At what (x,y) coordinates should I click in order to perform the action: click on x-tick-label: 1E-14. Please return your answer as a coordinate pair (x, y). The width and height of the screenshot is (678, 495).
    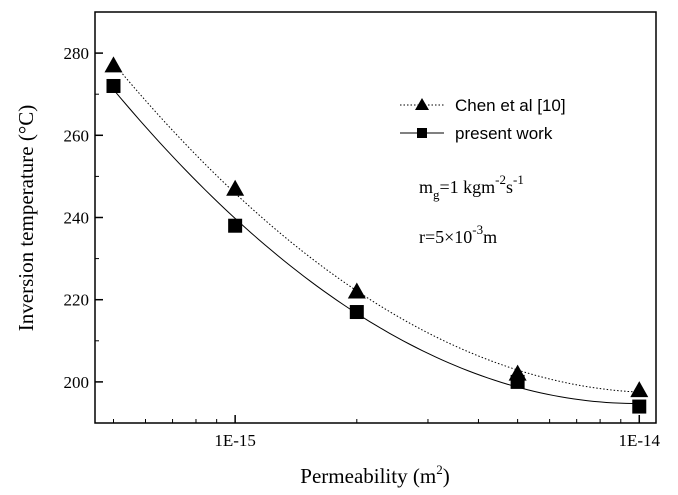
    Looking at the image, I should click on (639, 440).